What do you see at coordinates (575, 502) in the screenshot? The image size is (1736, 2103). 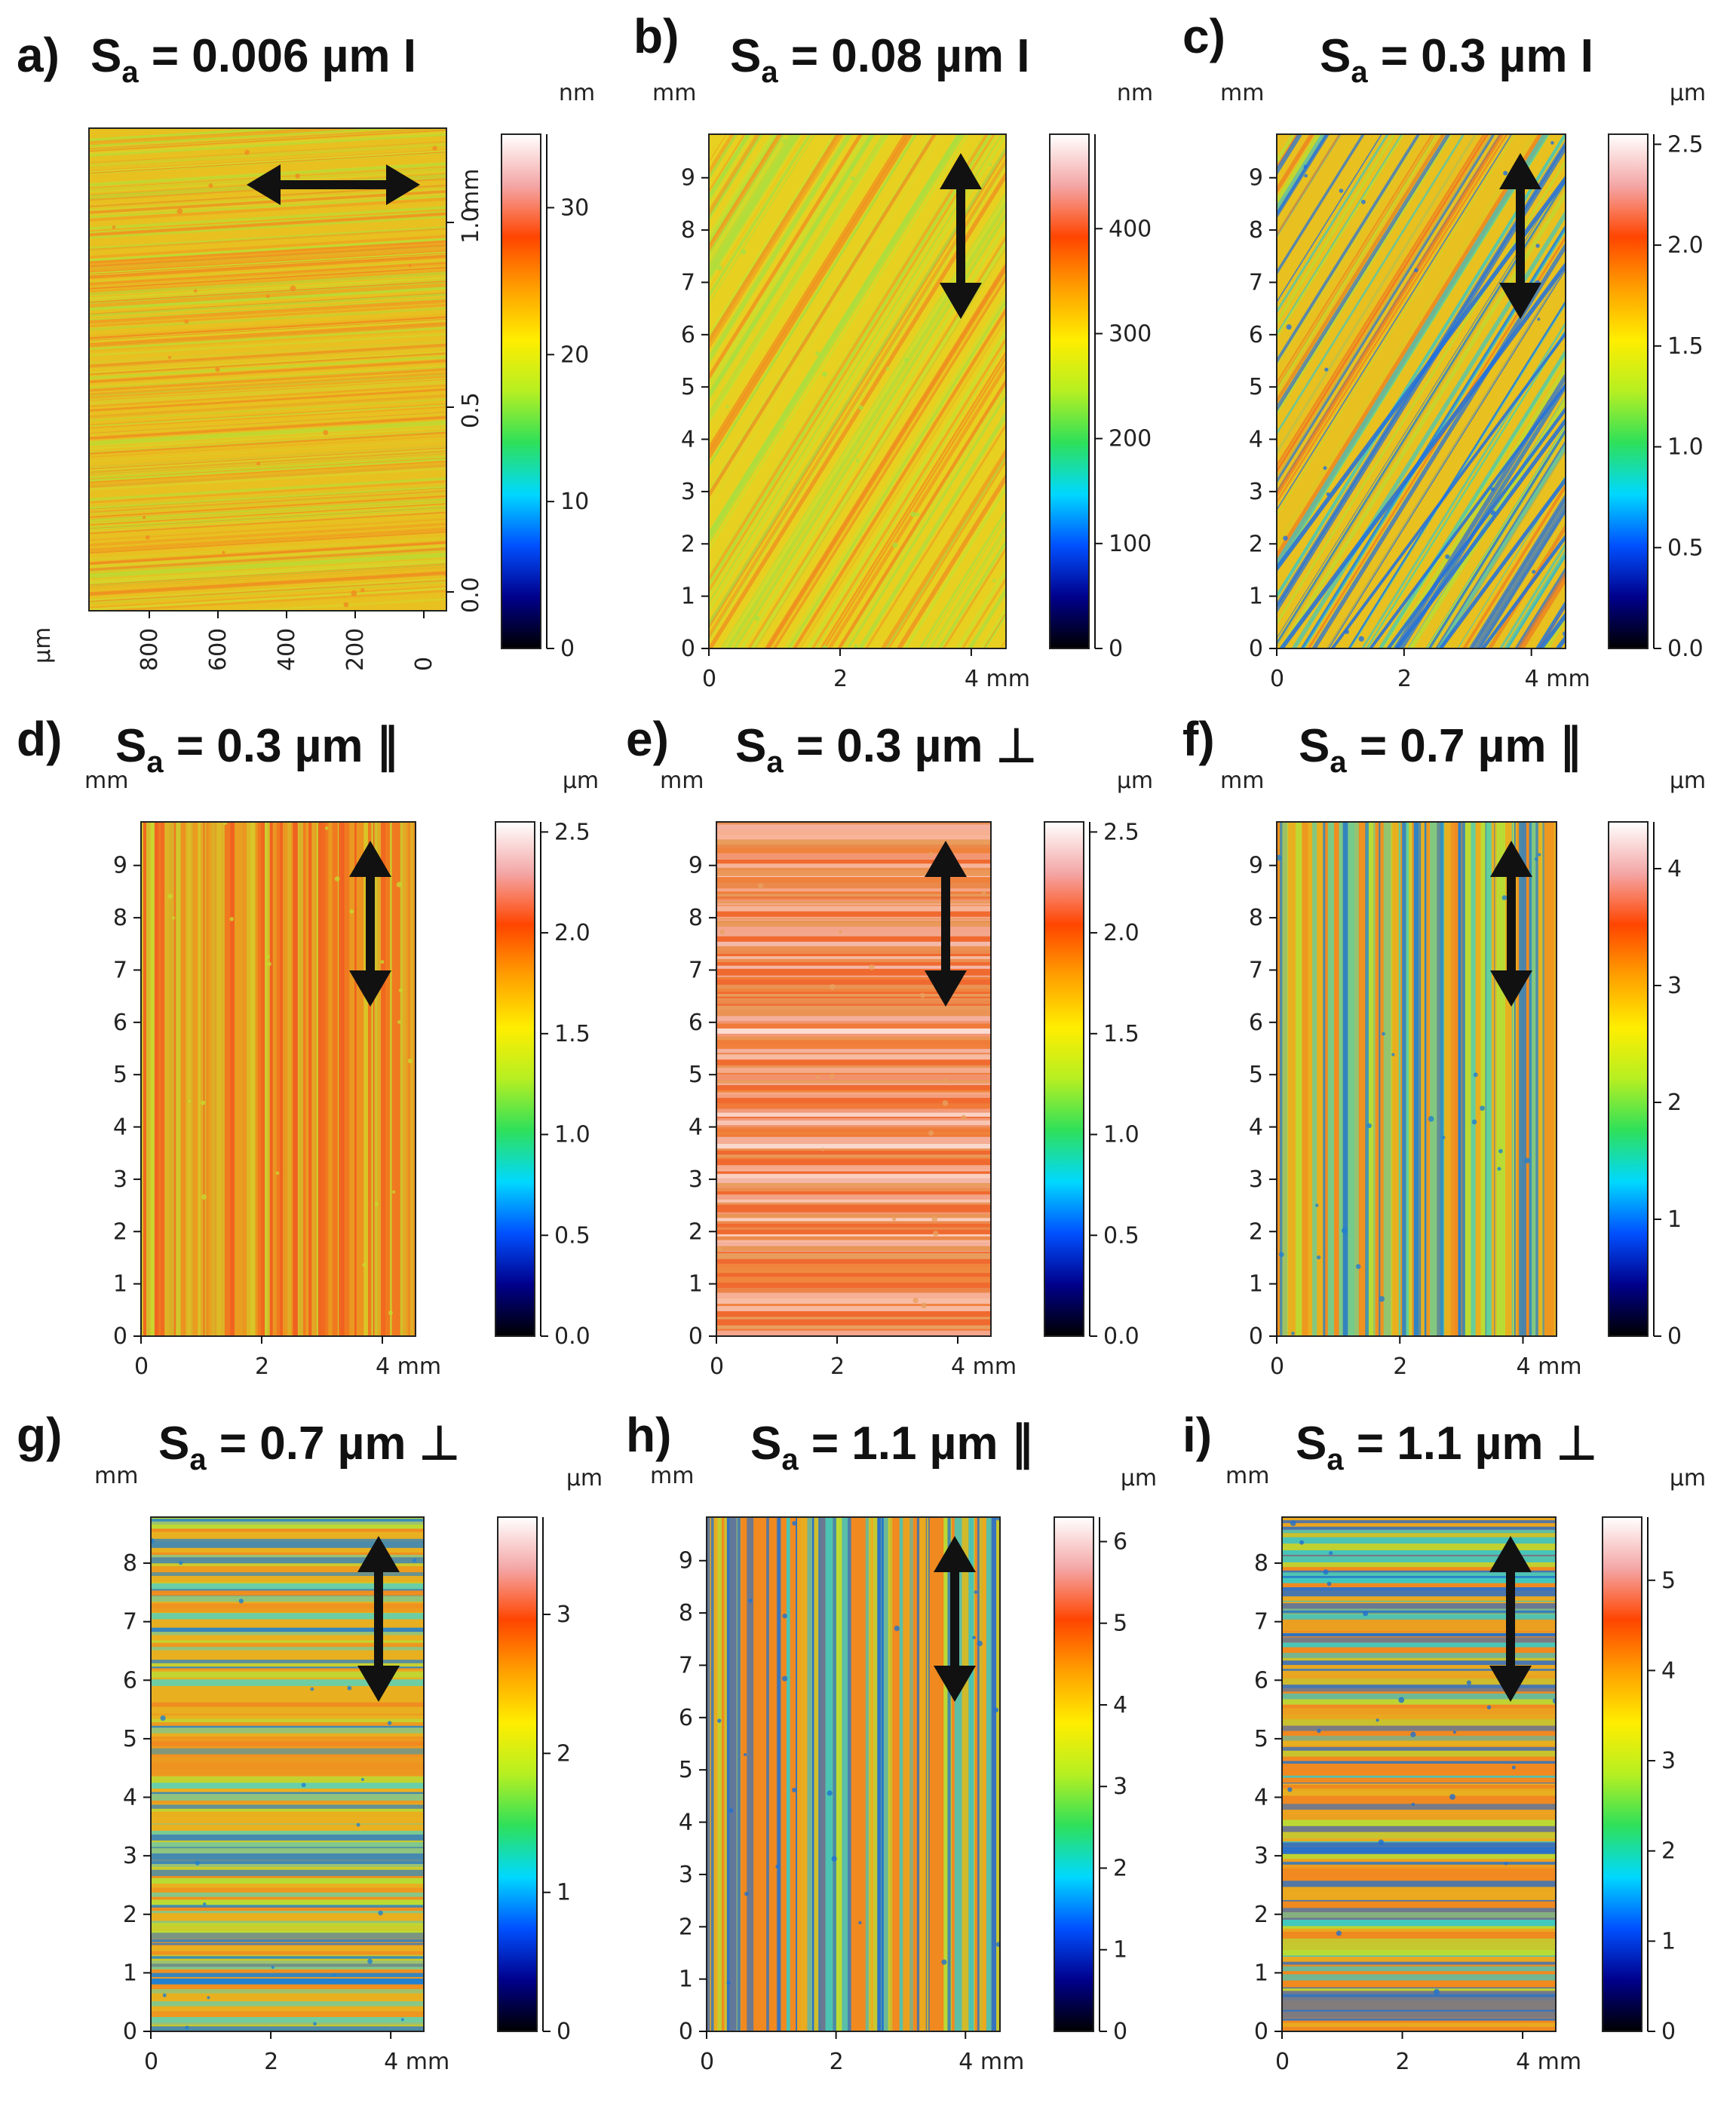 I see `colorbar-tick-label: 10` at bounding box center [575, 502].